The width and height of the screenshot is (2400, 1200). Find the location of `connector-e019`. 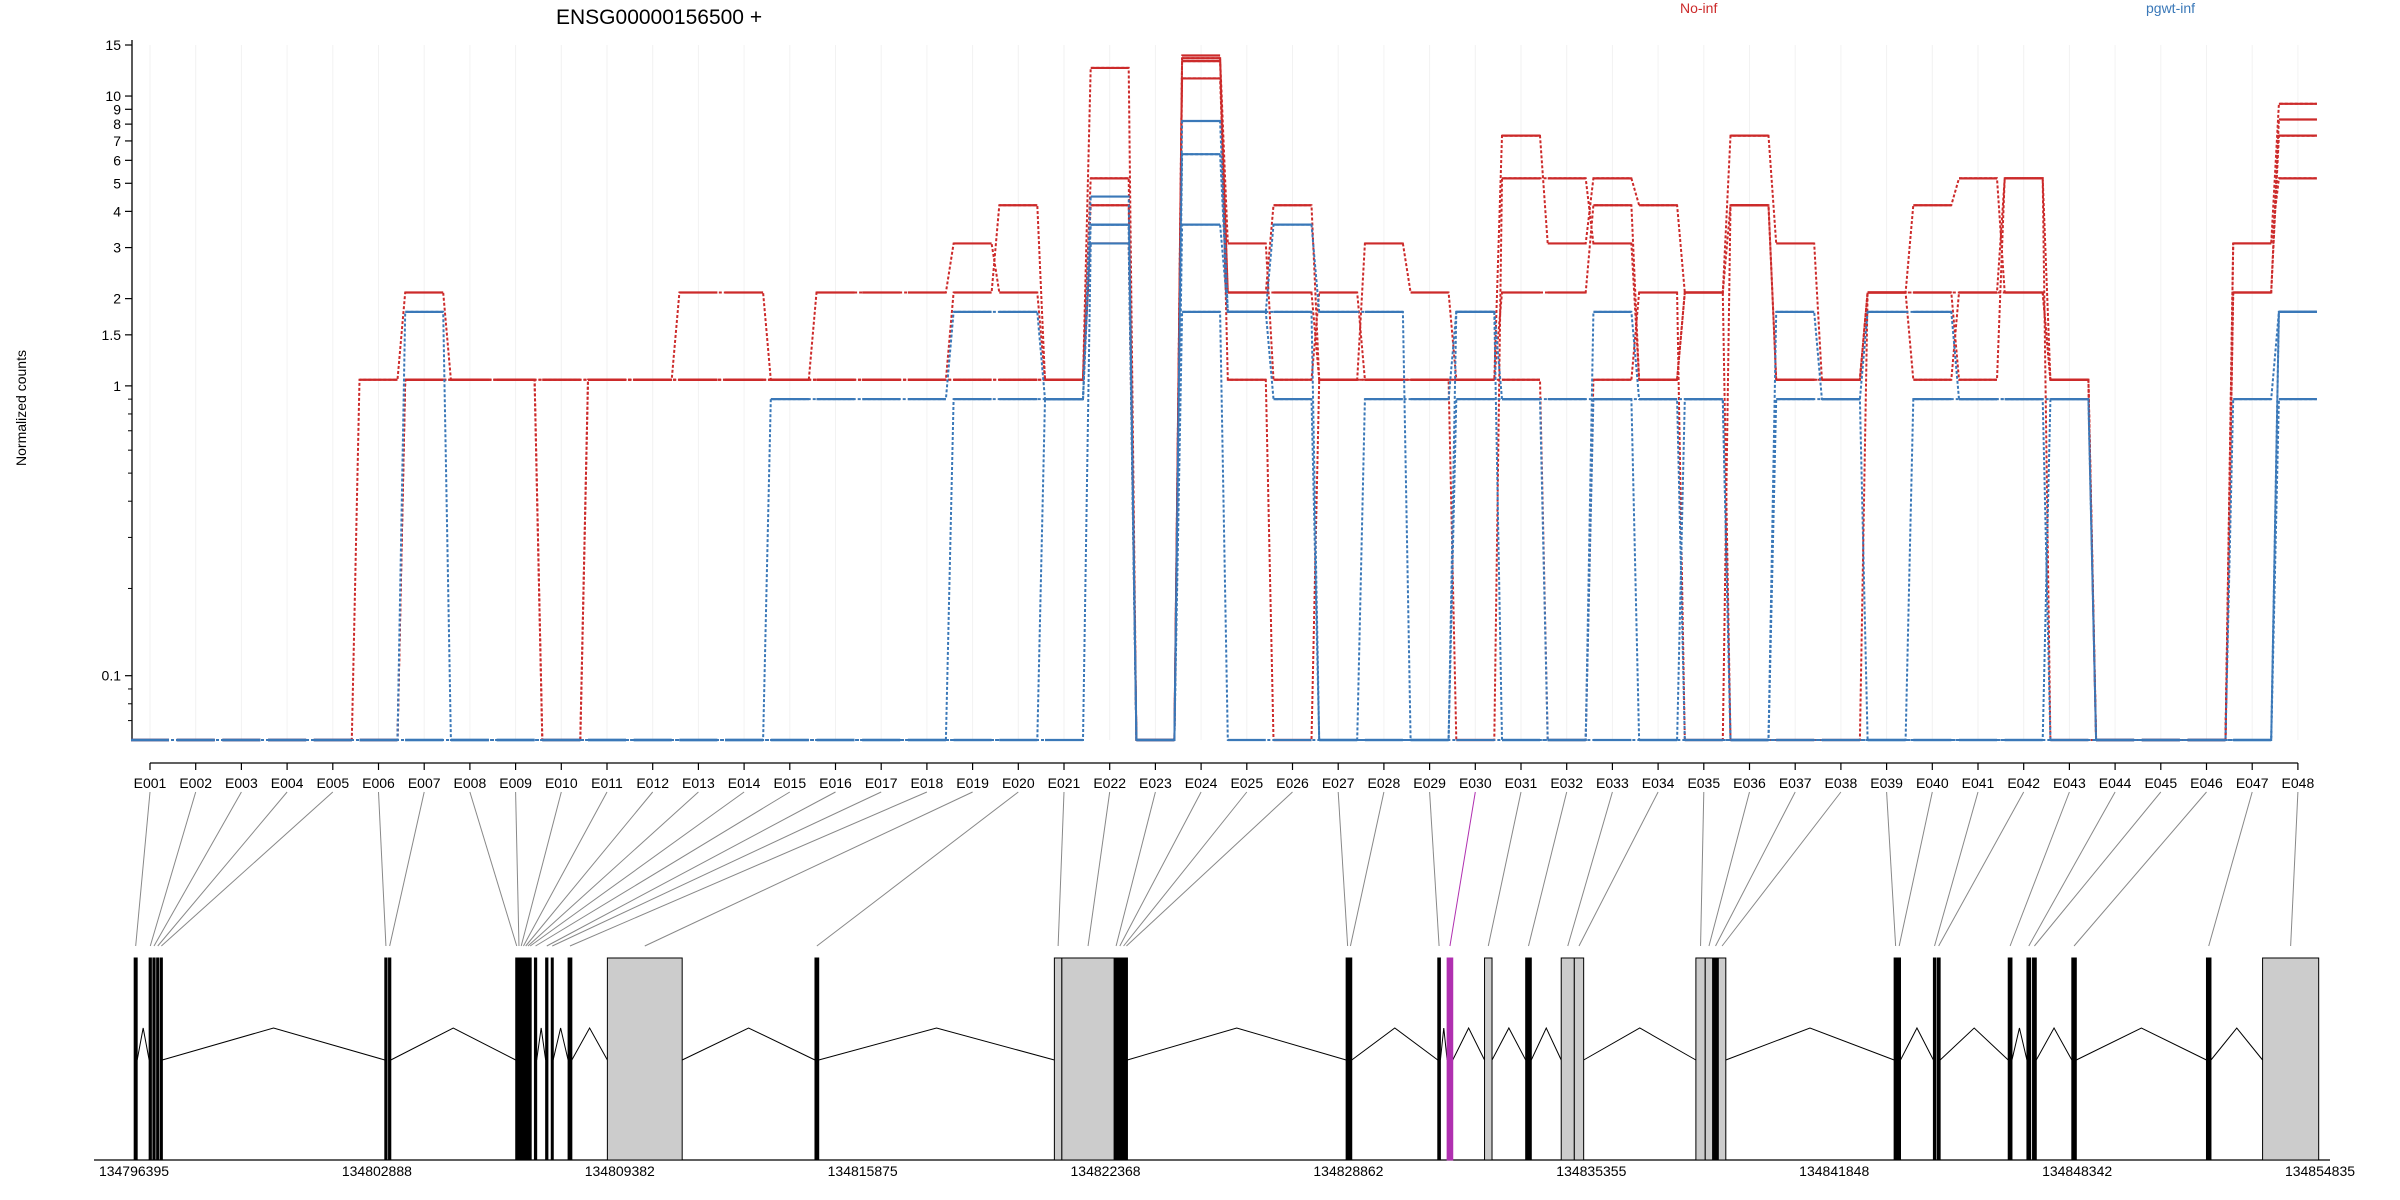

connector-e019 is located at coordinates (808, 869).